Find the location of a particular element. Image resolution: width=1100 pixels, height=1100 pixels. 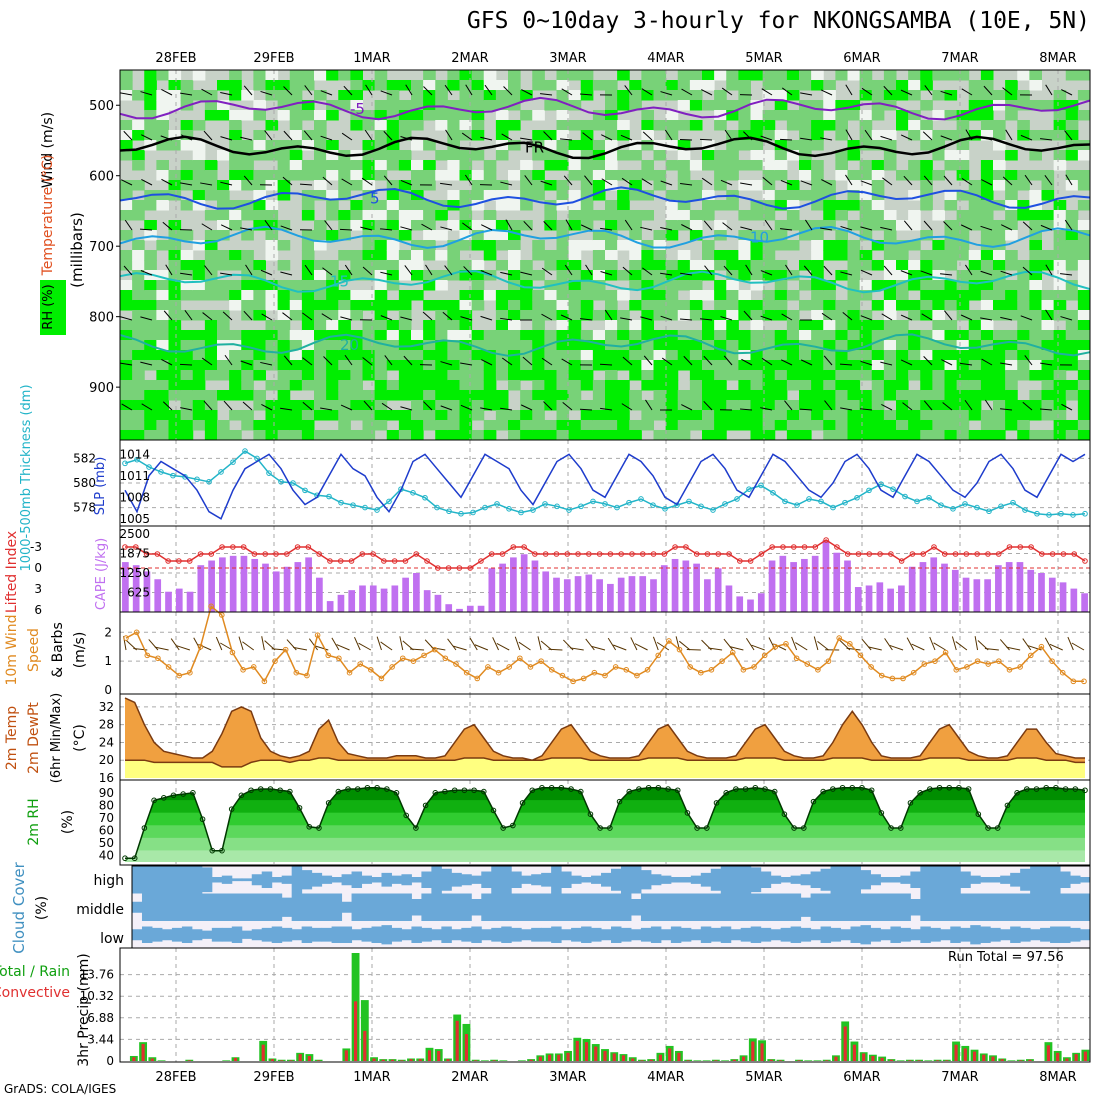

rh-line-point is located at coordinates (949, 787).